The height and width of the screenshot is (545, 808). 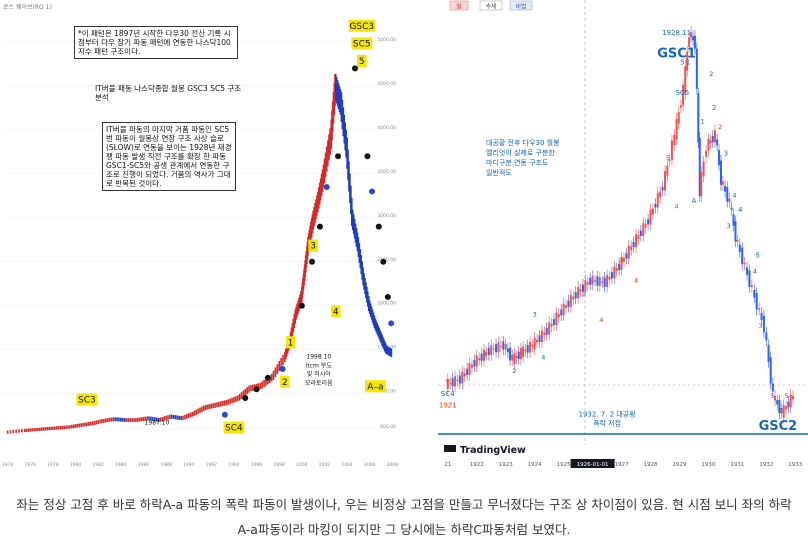 What do you see at coordinates (290, 342) in the screenshot?
I see `left-annotation-highlight` at bounding box center [290, 342].